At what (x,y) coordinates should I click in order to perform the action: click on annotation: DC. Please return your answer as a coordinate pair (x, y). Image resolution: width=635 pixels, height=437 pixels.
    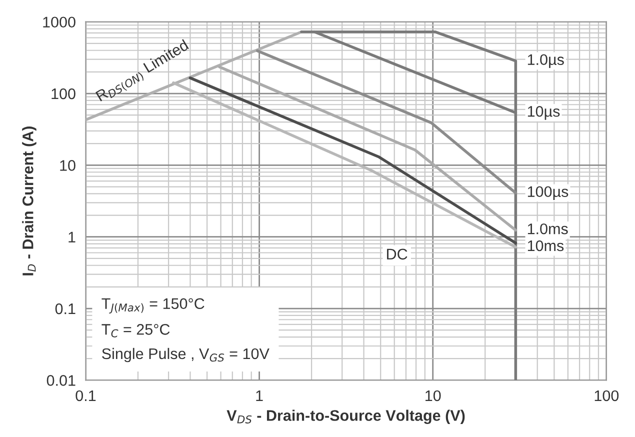
    Looking at the image, I should click on (397, 254).